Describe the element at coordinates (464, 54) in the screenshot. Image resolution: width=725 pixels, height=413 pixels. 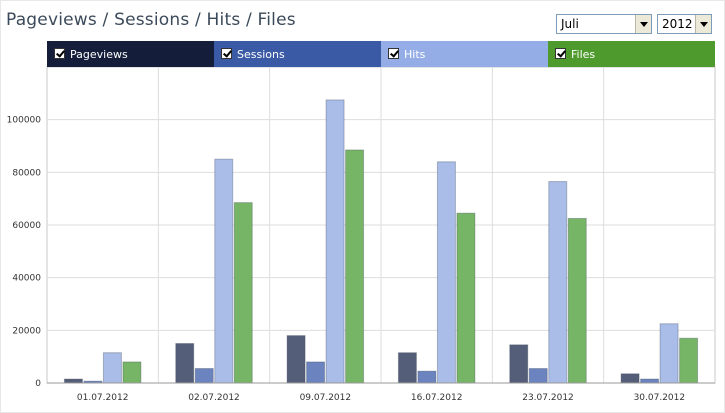
I see `legend-item-hits: Hits` at that location.